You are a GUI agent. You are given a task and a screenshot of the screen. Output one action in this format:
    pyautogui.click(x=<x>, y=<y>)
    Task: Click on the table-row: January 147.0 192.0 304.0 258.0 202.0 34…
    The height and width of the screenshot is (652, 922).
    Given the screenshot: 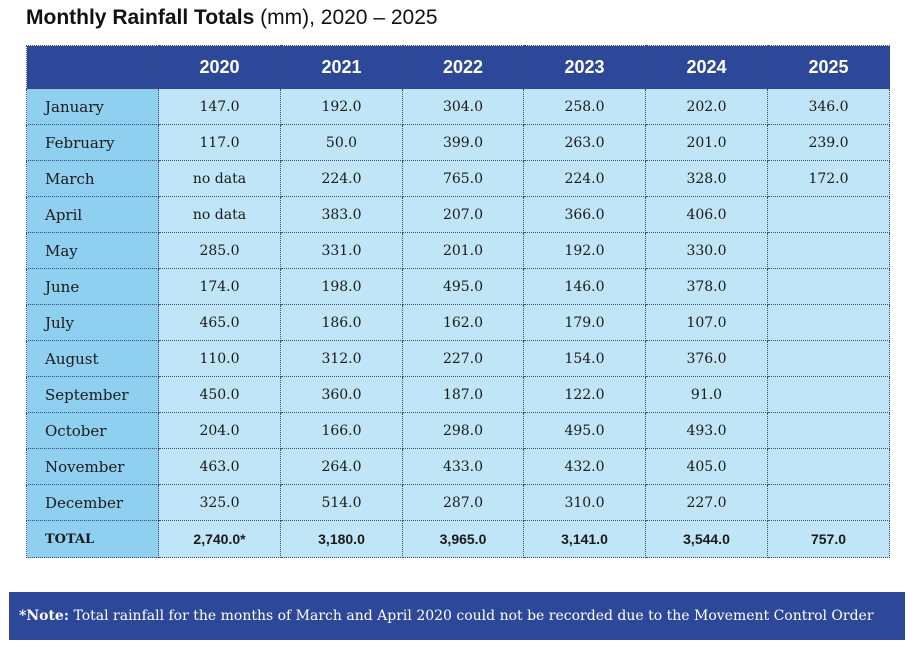 What is the action you would take?
    pyautogui.click(x=458, y=106)
    